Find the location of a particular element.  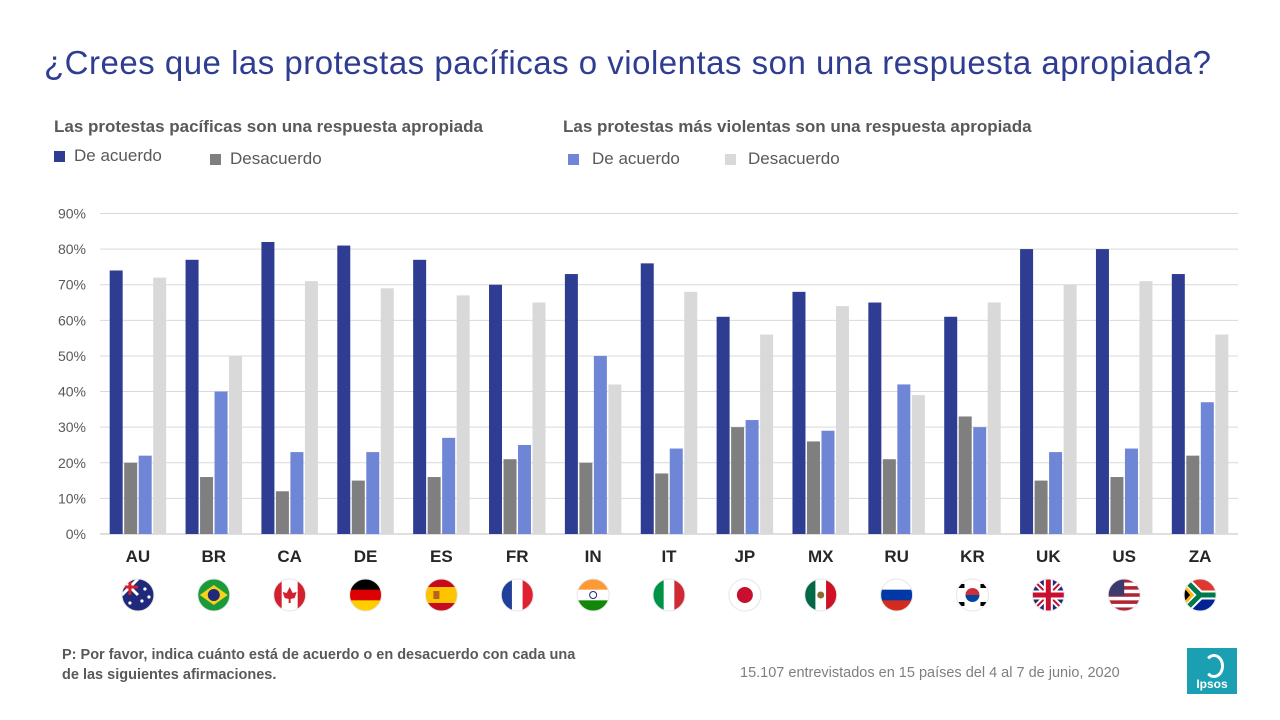

france-flag-icon is located at coordinates (517, 595).